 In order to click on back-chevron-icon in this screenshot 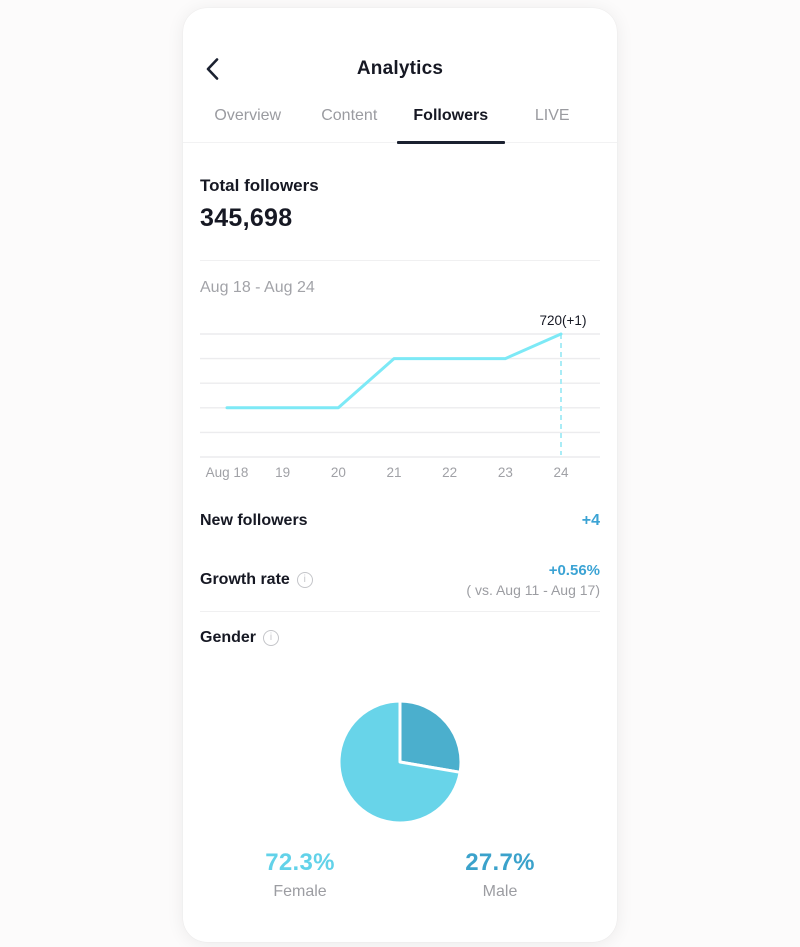, I will do `click(212, 69)`.